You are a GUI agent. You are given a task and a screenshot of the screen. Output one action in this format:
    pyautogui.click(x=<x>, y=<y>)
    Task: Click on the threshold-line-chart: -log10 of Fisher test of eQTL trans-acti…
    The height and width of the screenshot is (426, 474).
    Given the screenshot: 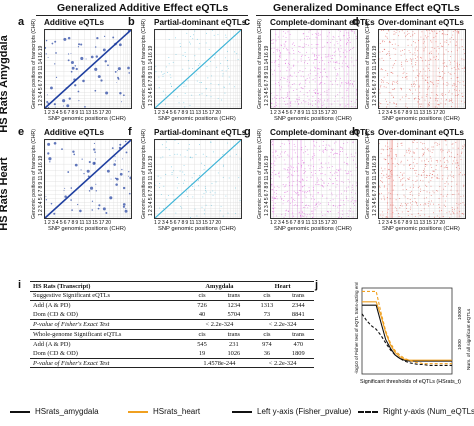 What is the action you would take?
    pyautogui.click(x=413, y=333)
    